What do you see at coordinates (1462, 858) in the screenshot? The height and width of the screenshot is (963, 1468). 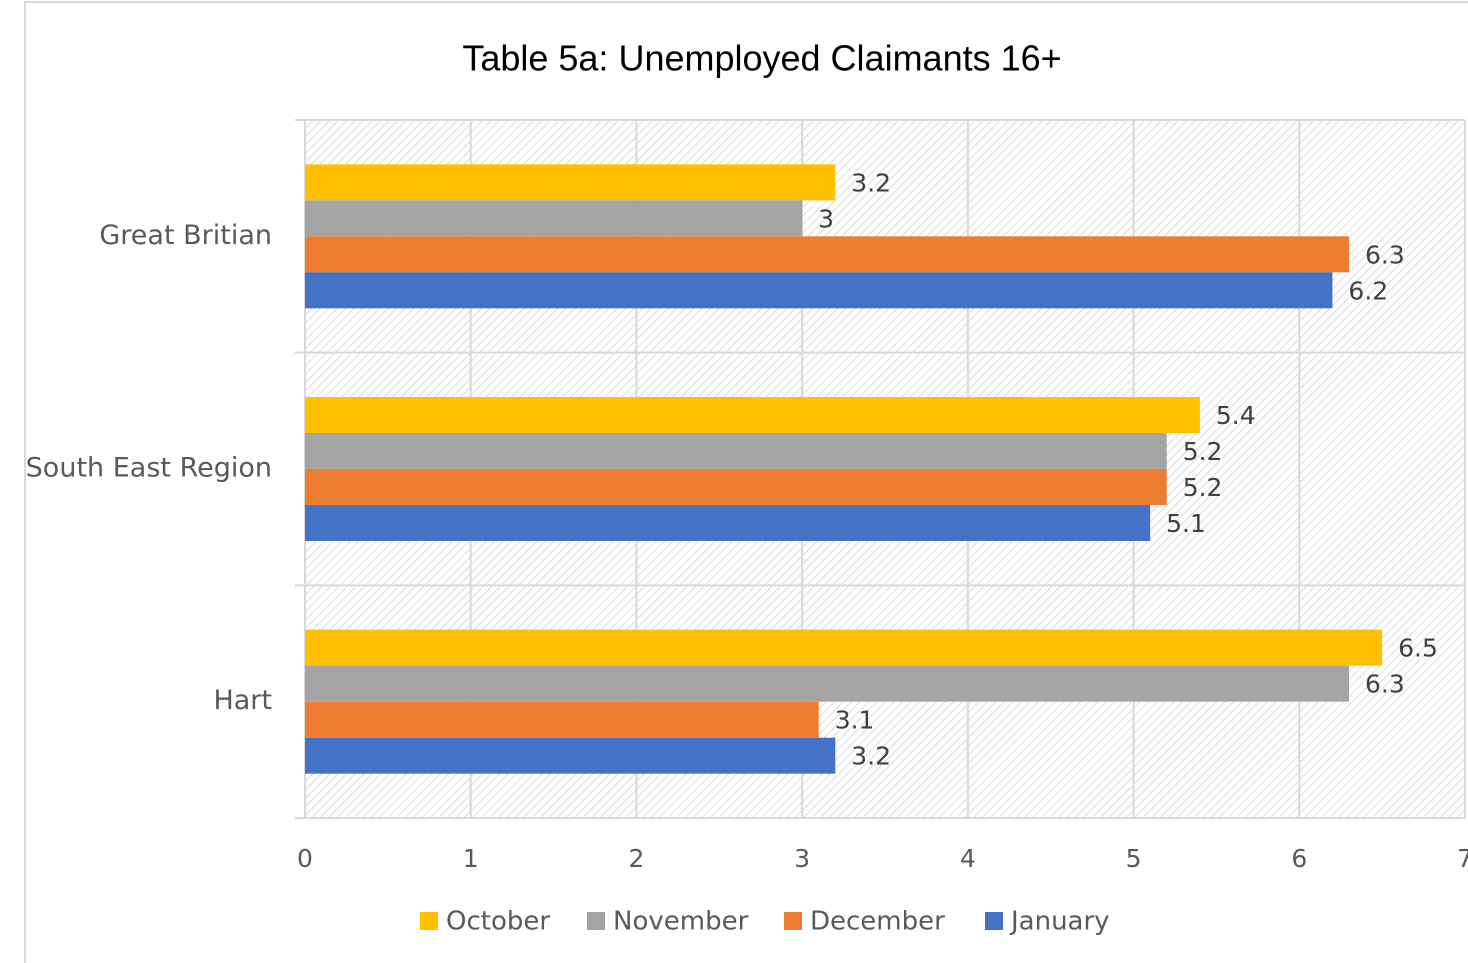 I see `x-tick-label: 7` at bounding box center [1462, 858].